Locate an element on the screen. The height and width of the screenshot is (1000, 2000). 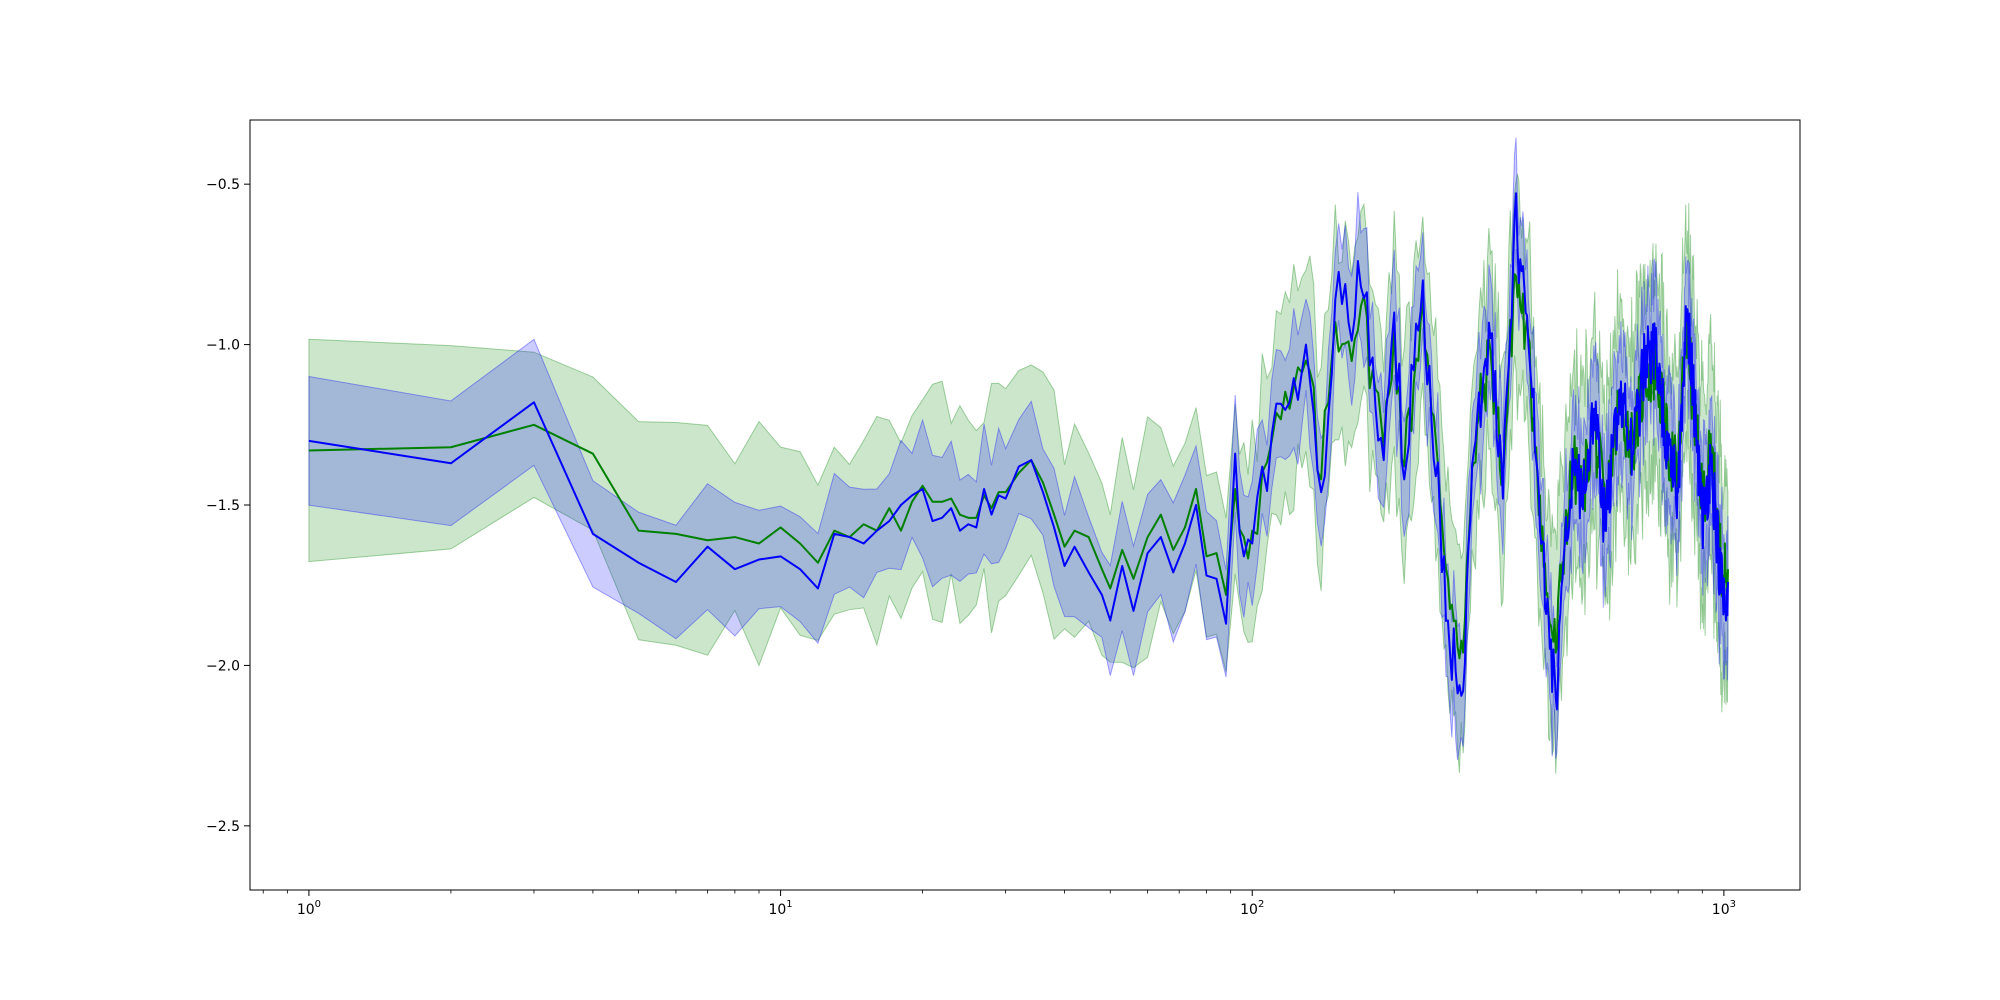
y-tick-label-3: −2.0 is located at coordinates (223, 666).